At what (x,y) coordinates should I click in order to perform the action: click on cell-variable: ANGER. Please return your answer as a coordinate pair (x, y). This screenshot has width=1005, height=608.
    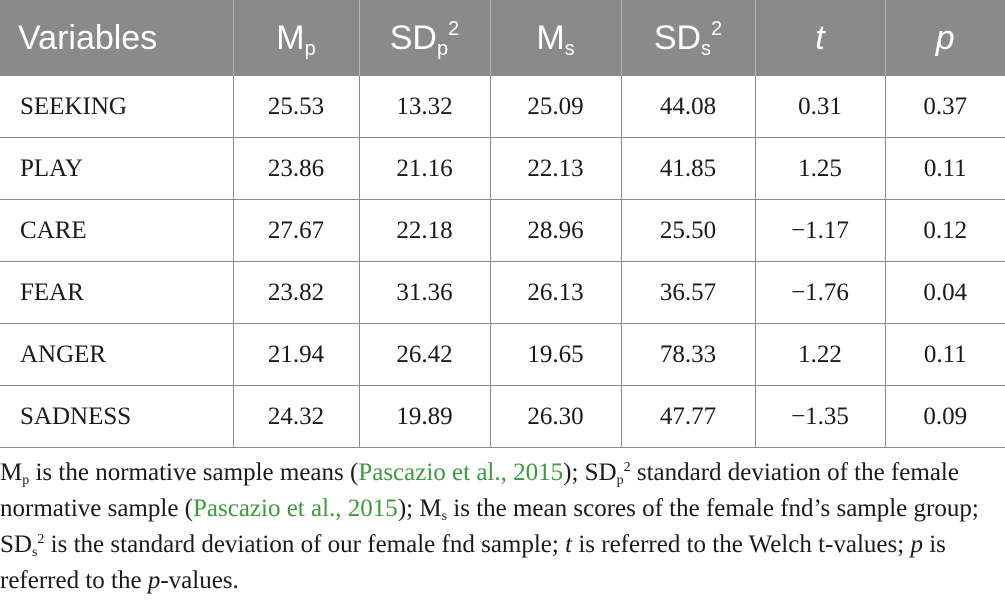
    Looking at the image, I should click on (116, 354).